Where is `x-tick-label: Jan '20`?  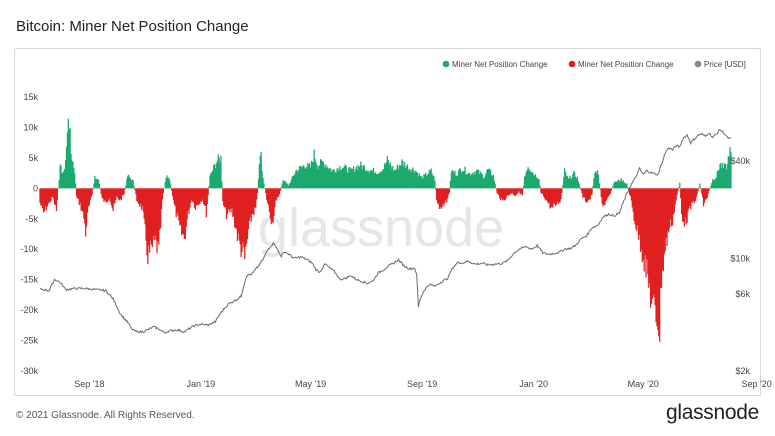 x-tick-label: Jan '20 is located at coordinates (533, 384).